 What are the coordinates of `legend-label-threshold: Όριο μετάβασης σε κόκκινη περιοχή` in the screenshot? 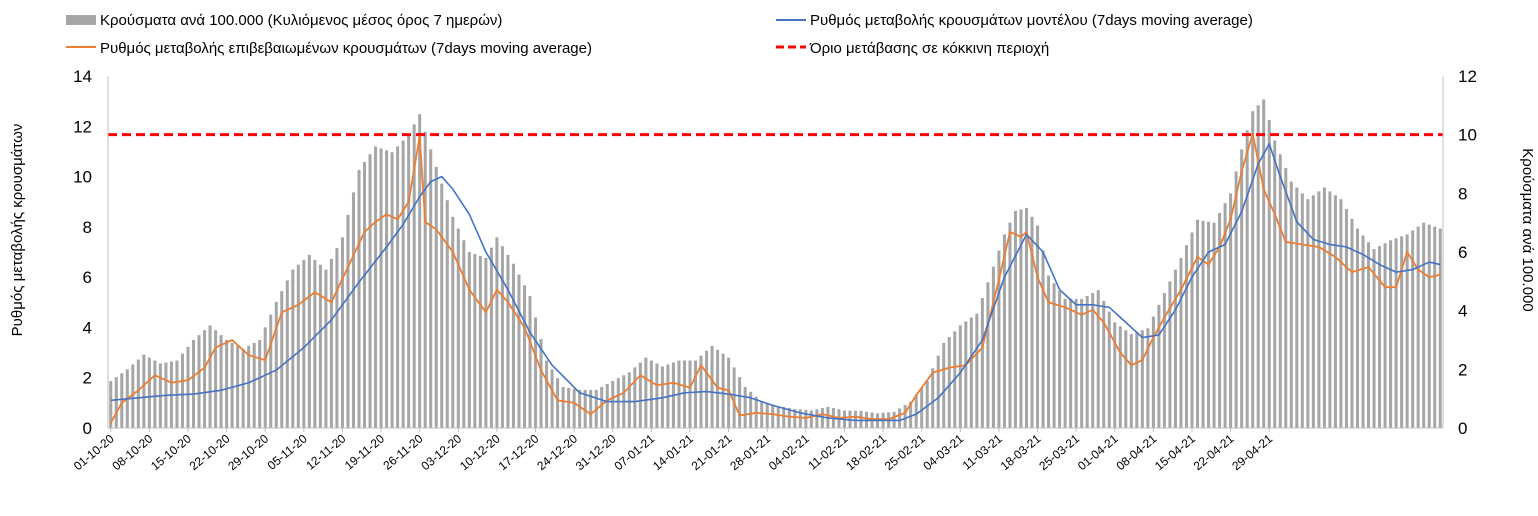 It's located at (929, 48).